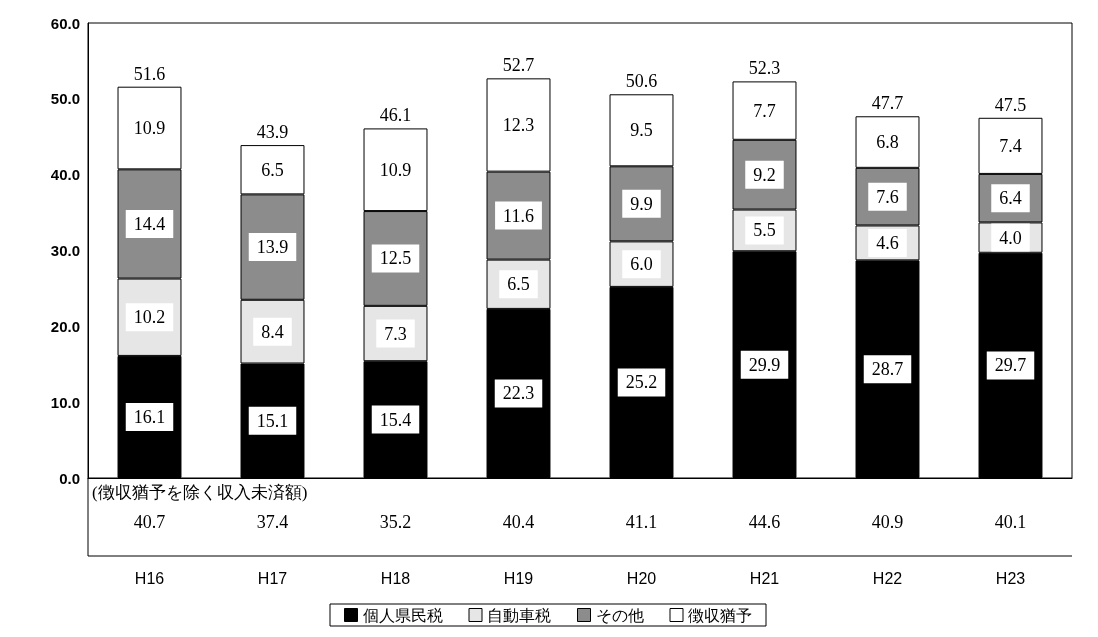 This screenshot has height=637, width=1098. What do you see at coordinates (395, 419) in the screenshot?
I see `data-label: 15.4` at bounding box center [395, 419].